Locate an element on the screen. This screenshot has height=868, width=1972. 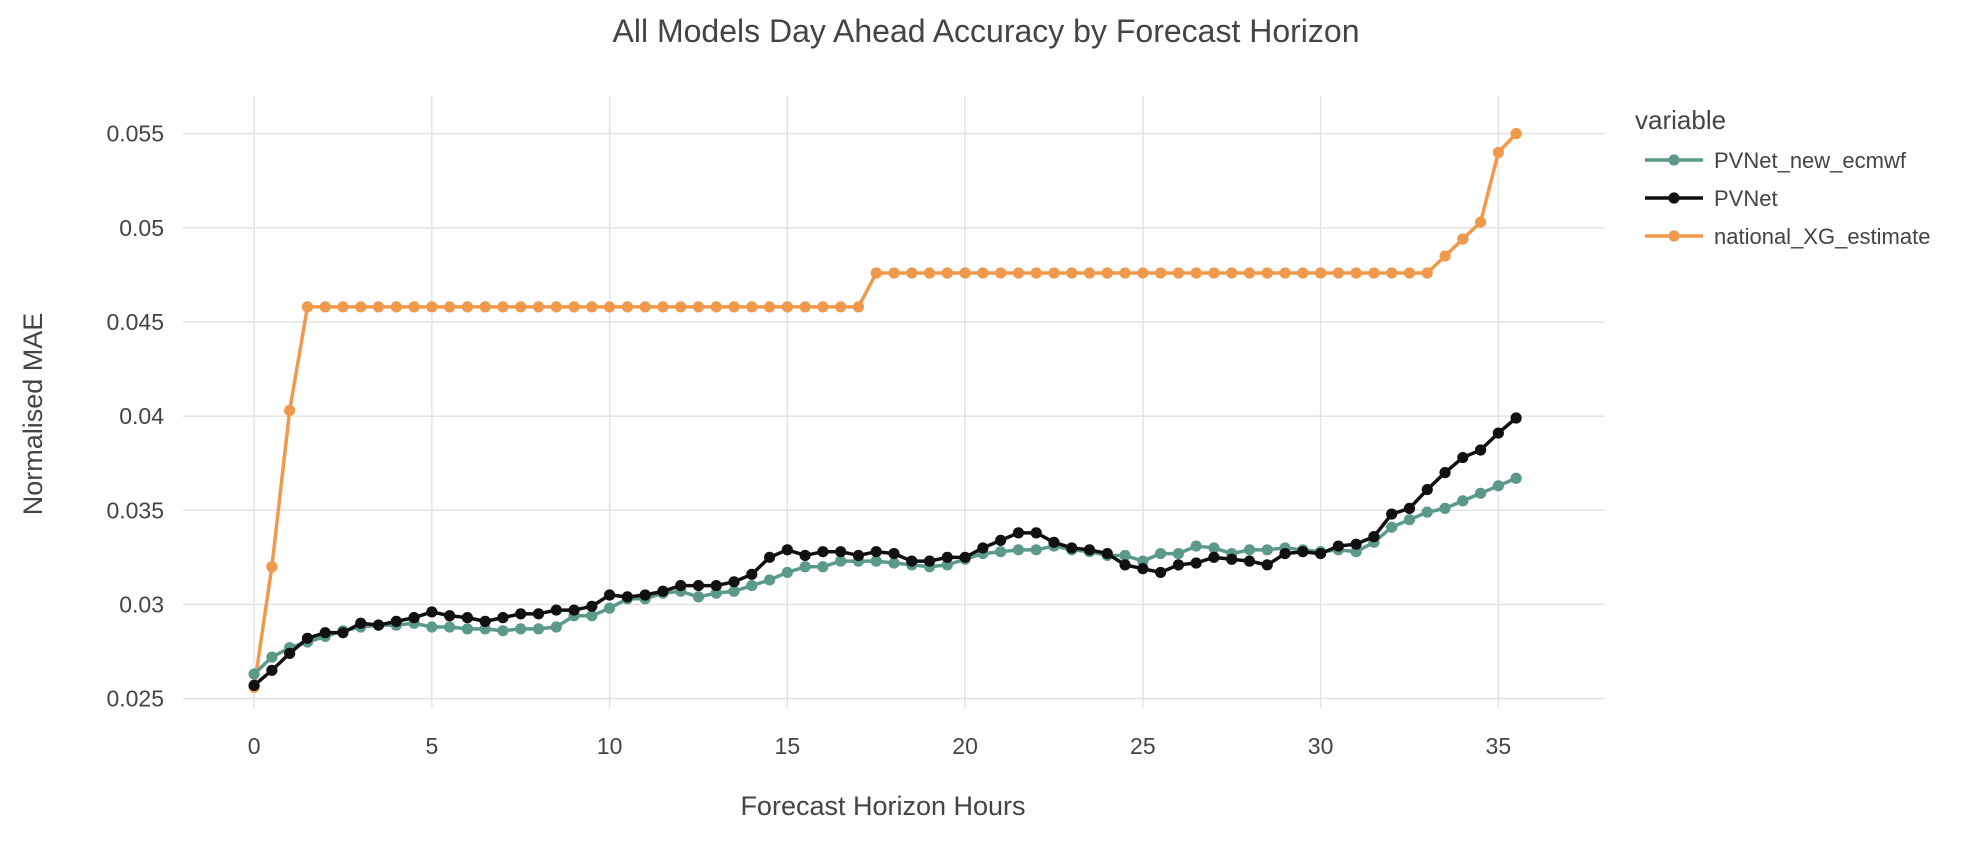
x-tick-label: 35 is located at coordinates (1499, 746).